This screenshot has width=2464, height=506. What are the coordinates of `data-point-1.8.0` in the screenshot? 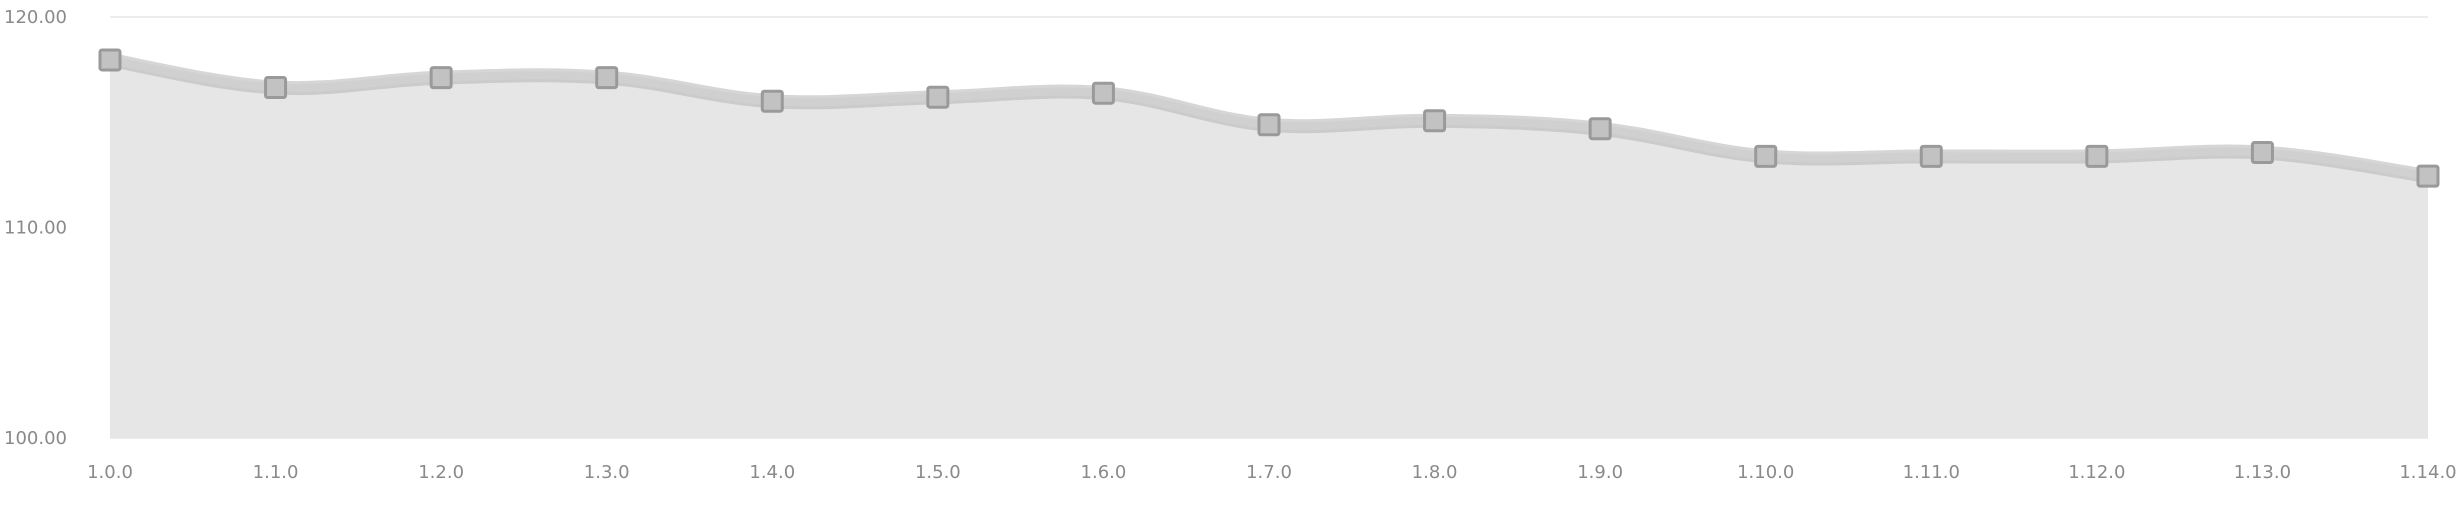 It's located at (1435, 121).